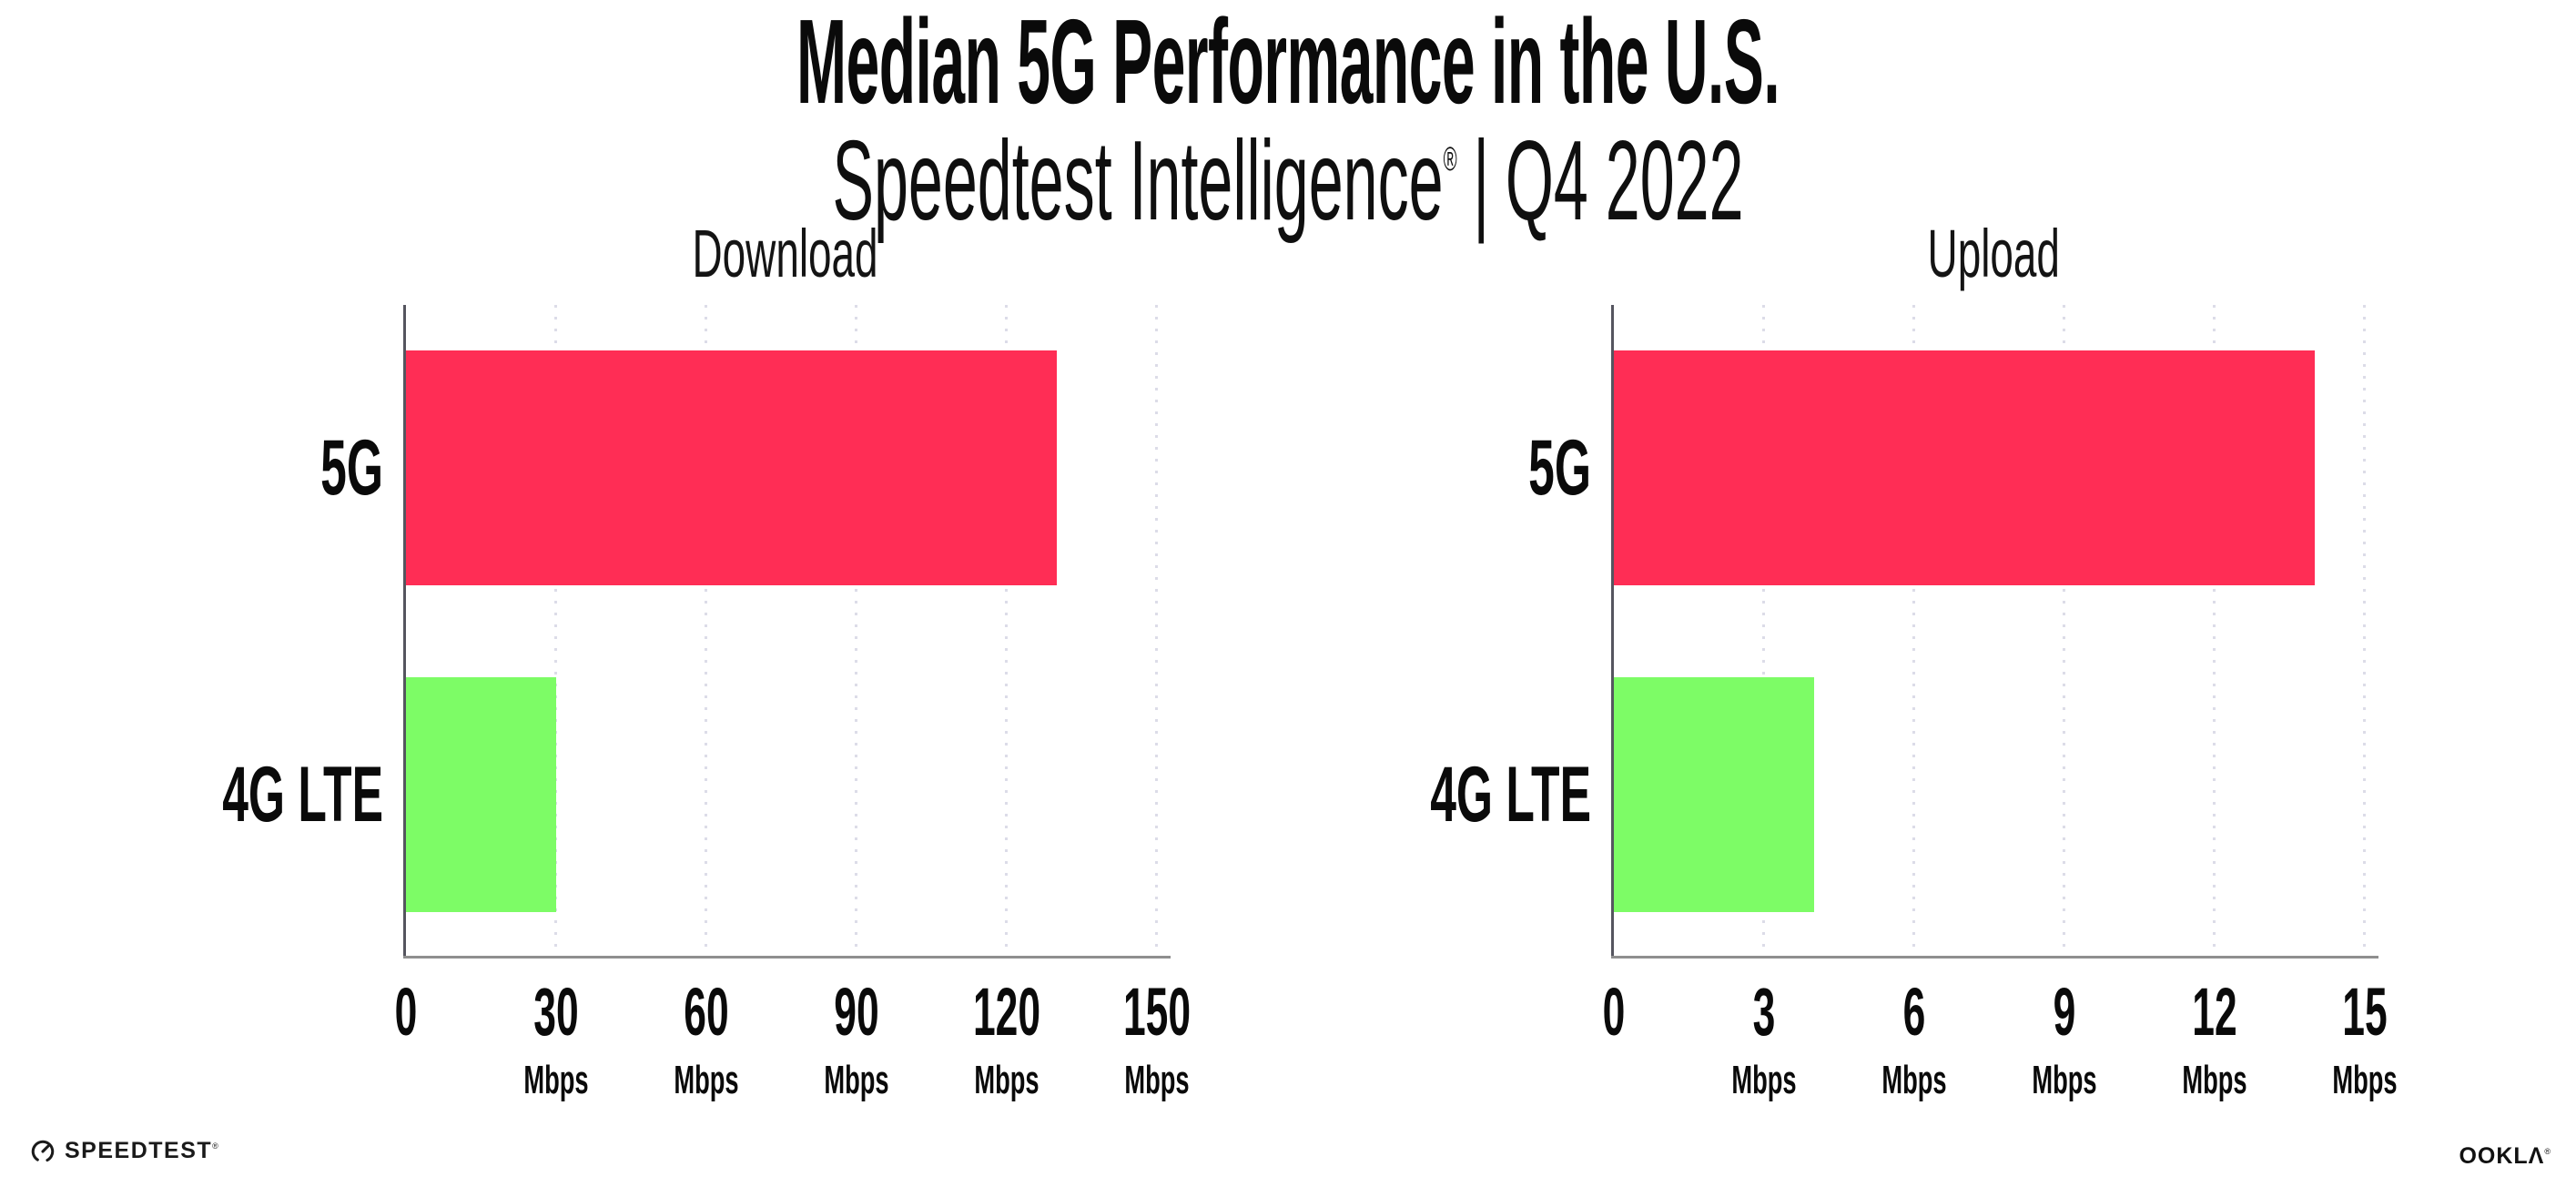  I want to click on ookla-logo: OOKLΛ®, so click(2505, 1156).